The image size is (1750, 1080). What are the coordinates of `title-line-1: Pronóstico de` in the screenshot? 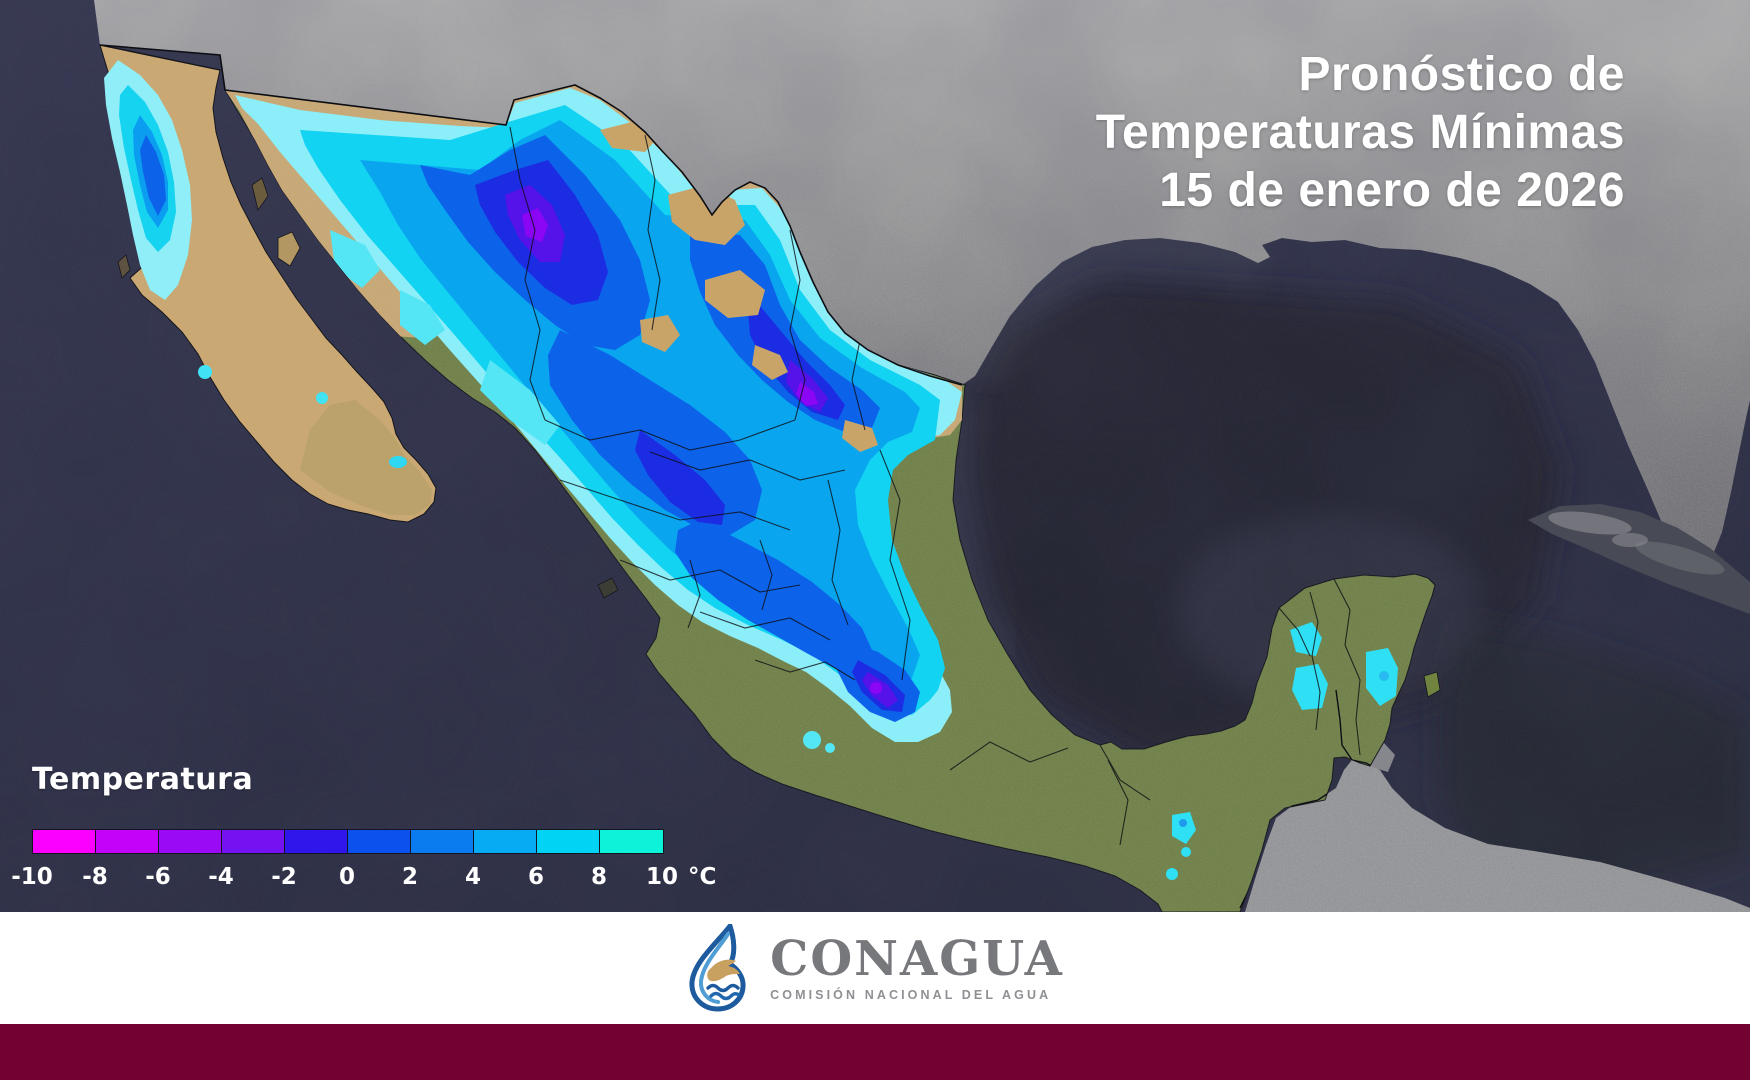 It's located at (1461, 74).